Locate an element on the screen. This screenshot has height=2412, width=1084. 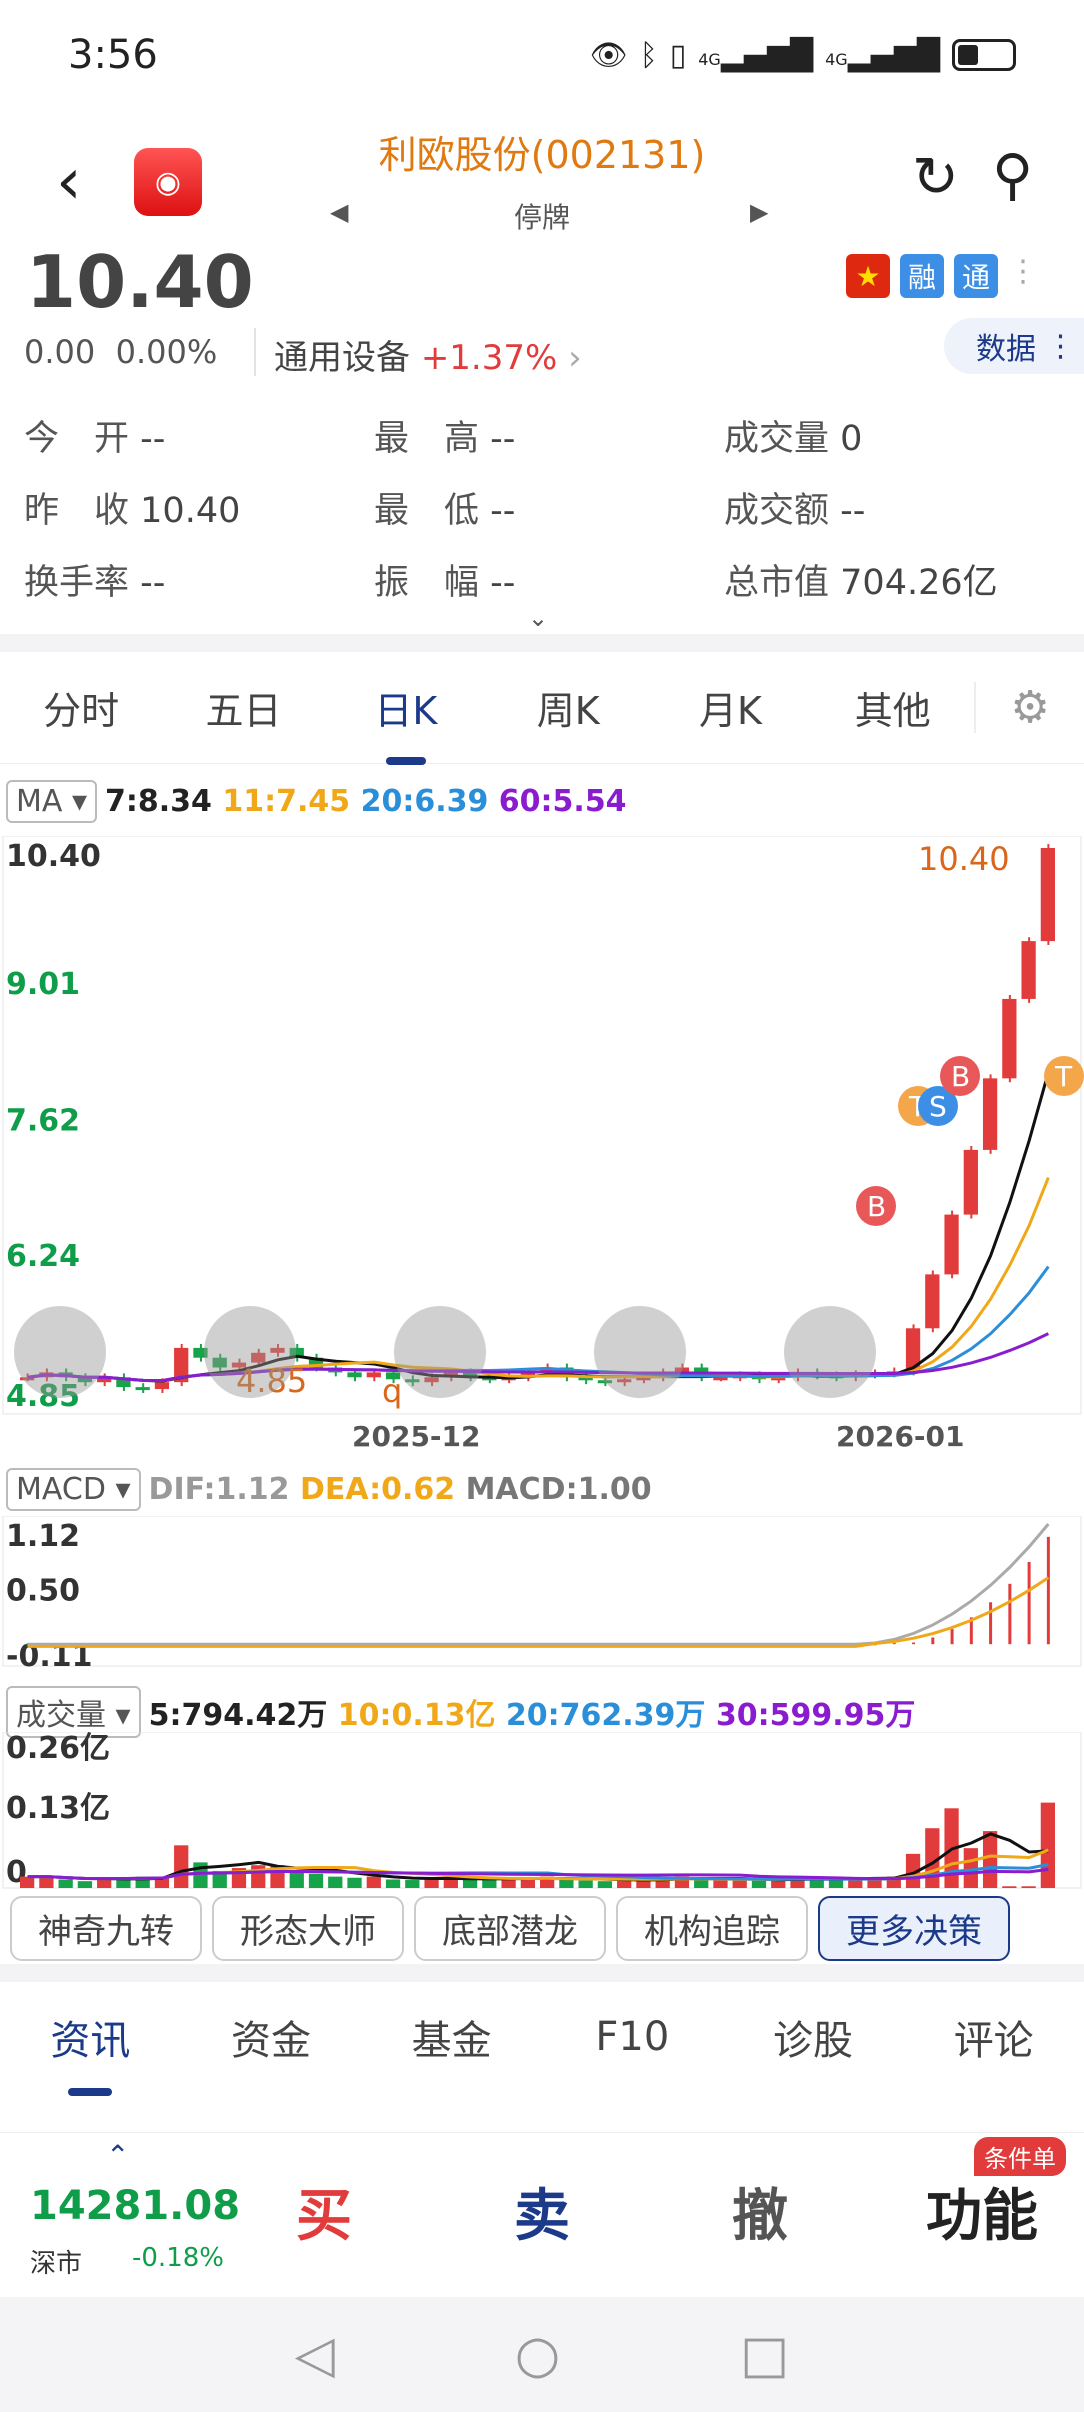
bottom-tab-1: 资金 is located at coordinates (271, 2041).